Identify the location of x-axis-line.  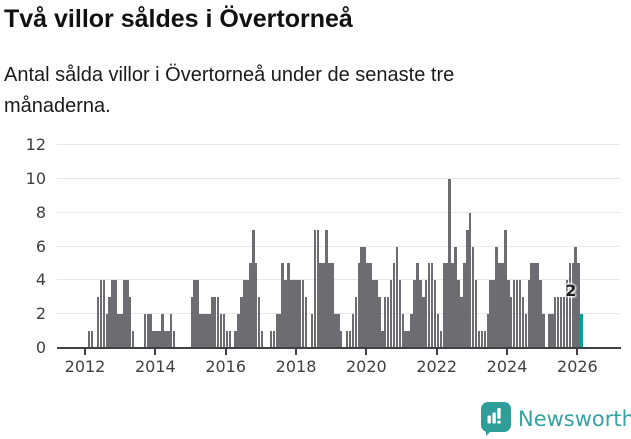
(339, 348).